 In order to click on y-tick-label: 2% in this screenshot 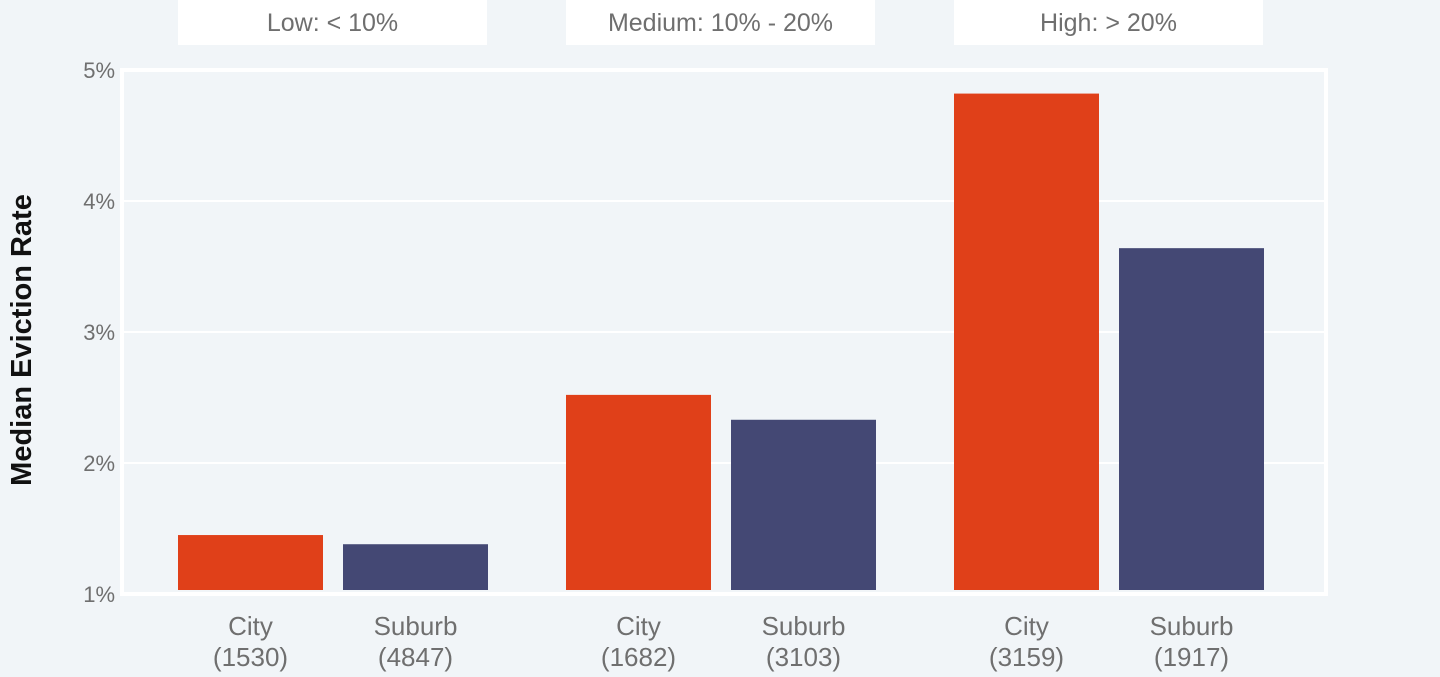, I will do `click(99, 463)`.